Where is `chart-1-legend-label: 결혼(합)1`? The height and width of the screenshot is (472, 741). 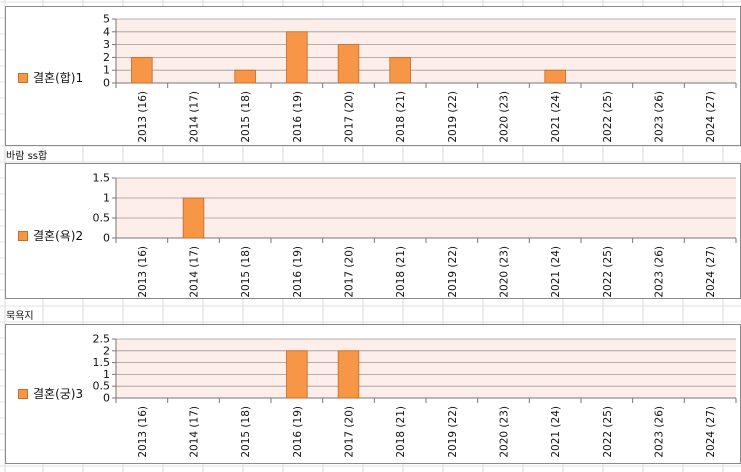 chart-1-legend-label: 결혼(합)1 is located at coordinates (58, 78).